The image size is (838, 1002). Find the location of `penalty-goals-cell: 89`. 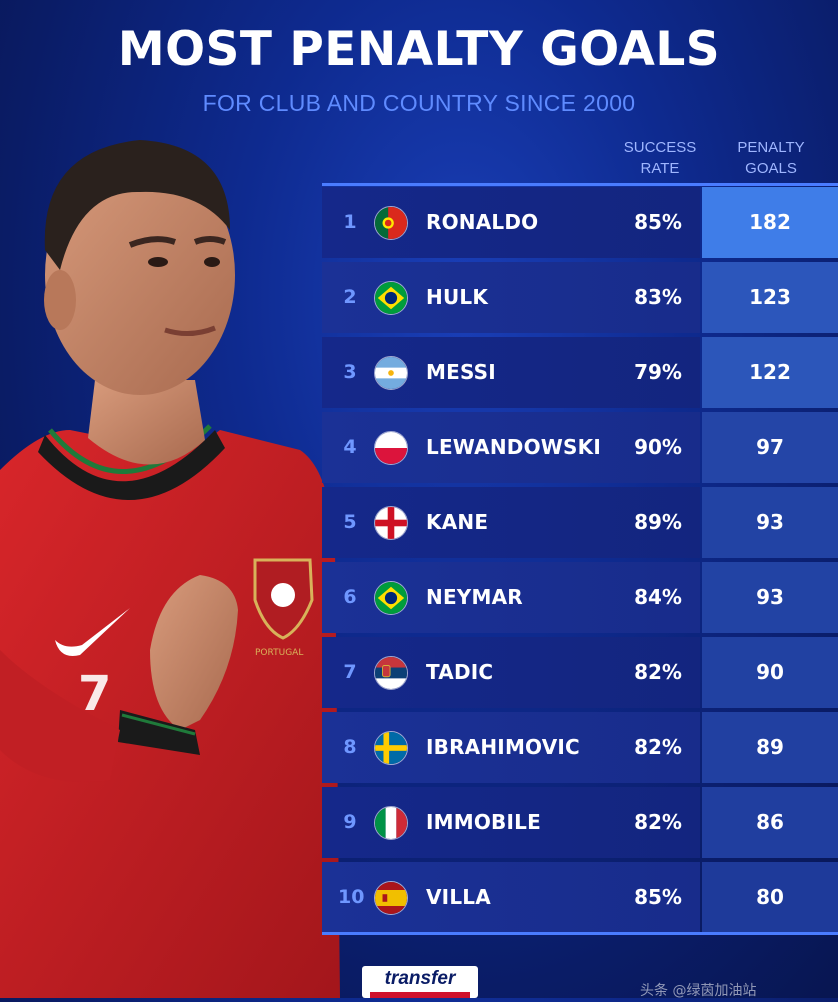

penalty-goals-cell: 89 is located at coordinates (770, 747).